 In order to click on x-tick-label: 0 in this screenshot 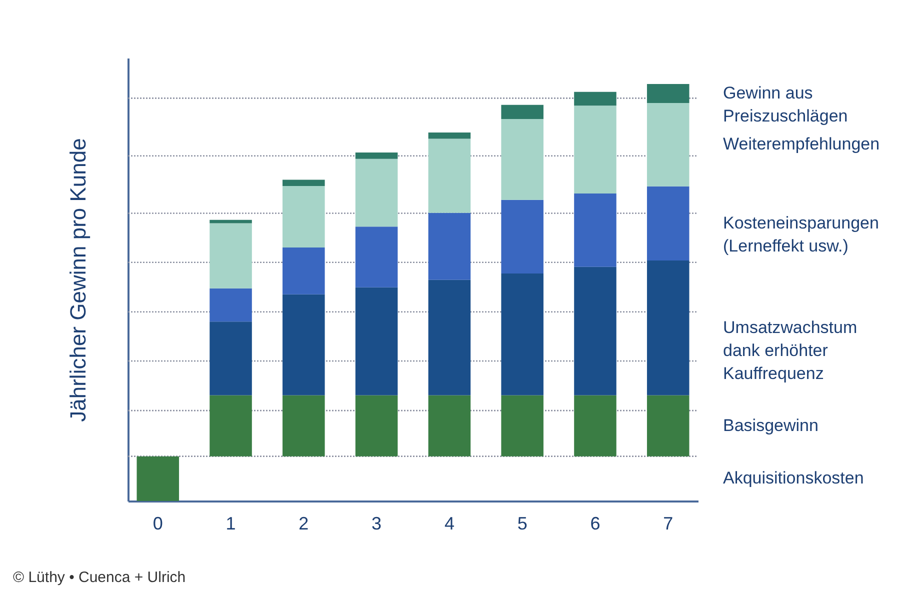, I will do `click(157, 524)`.